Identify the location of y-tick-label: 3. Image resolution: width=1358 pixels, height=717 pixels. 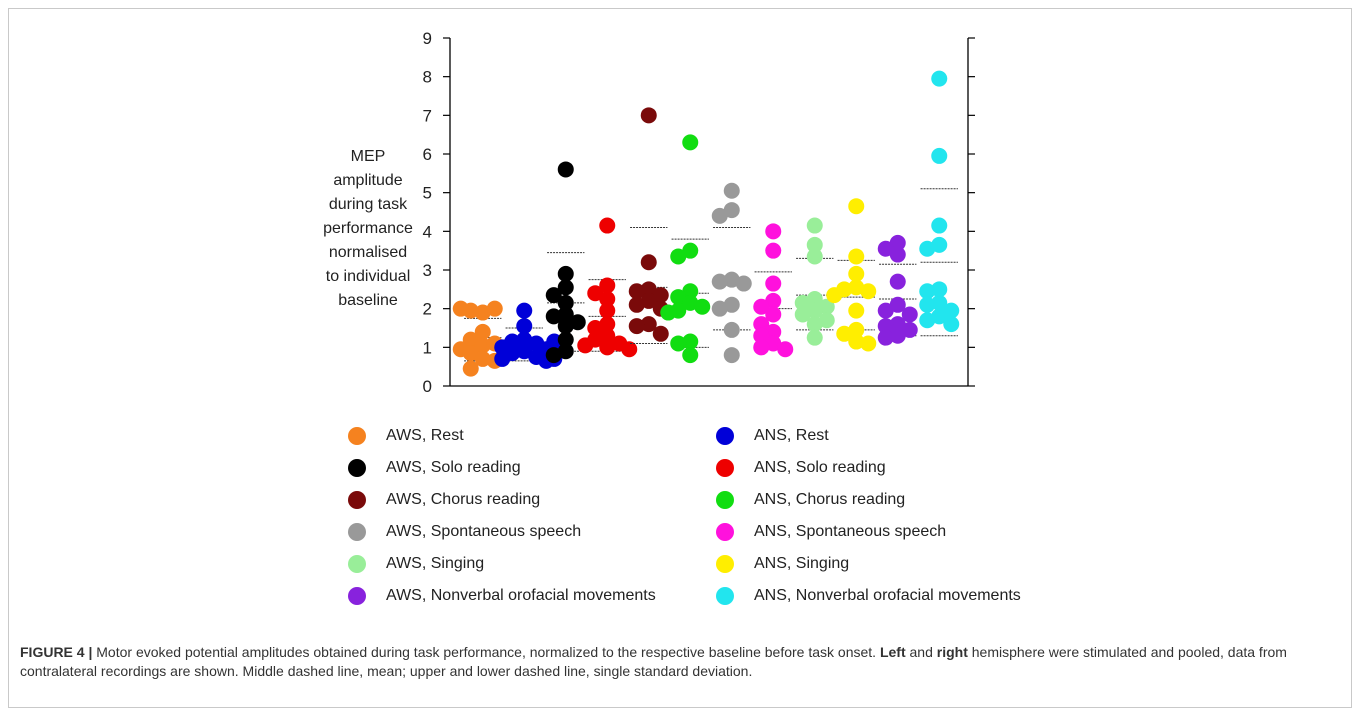
(427, 270).